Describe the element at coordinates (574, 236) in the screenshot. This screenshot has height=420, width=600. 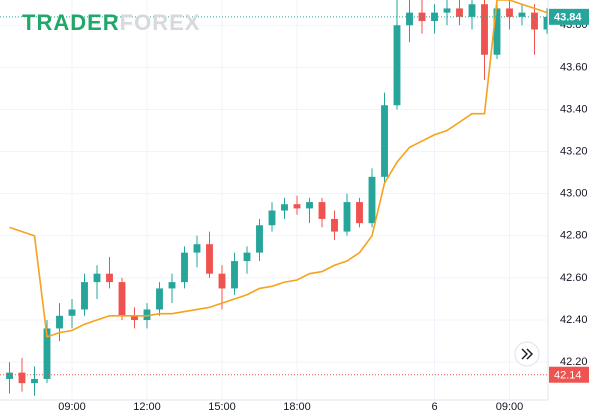
I see `y-tick-label: 42.80` at that location.